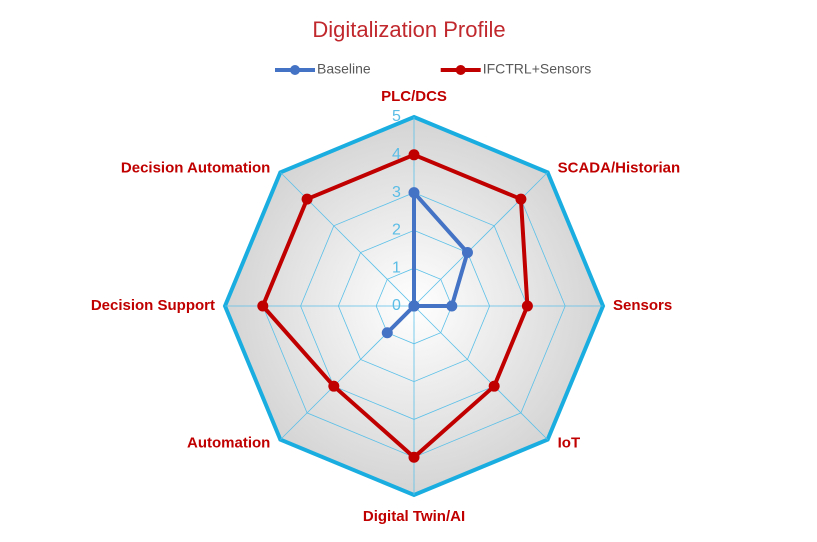 The height and width of the screenshot is (542, 817). I want to click on category-label: Decision Automation, so click(195, 167).